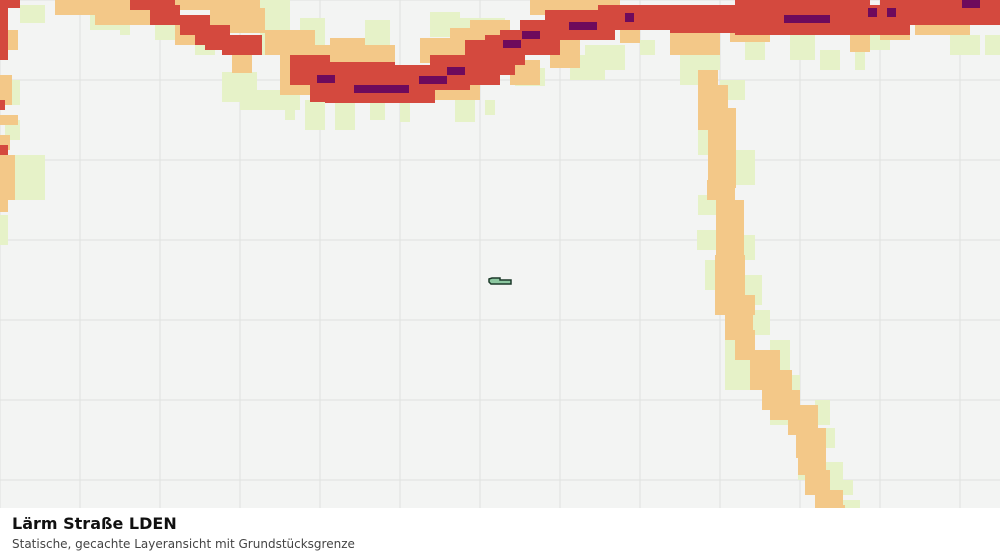  What do you see at coordinates (648, 46) in the screenshot?
I see `noise-zone-very-high` at bounding box center [648, 46].